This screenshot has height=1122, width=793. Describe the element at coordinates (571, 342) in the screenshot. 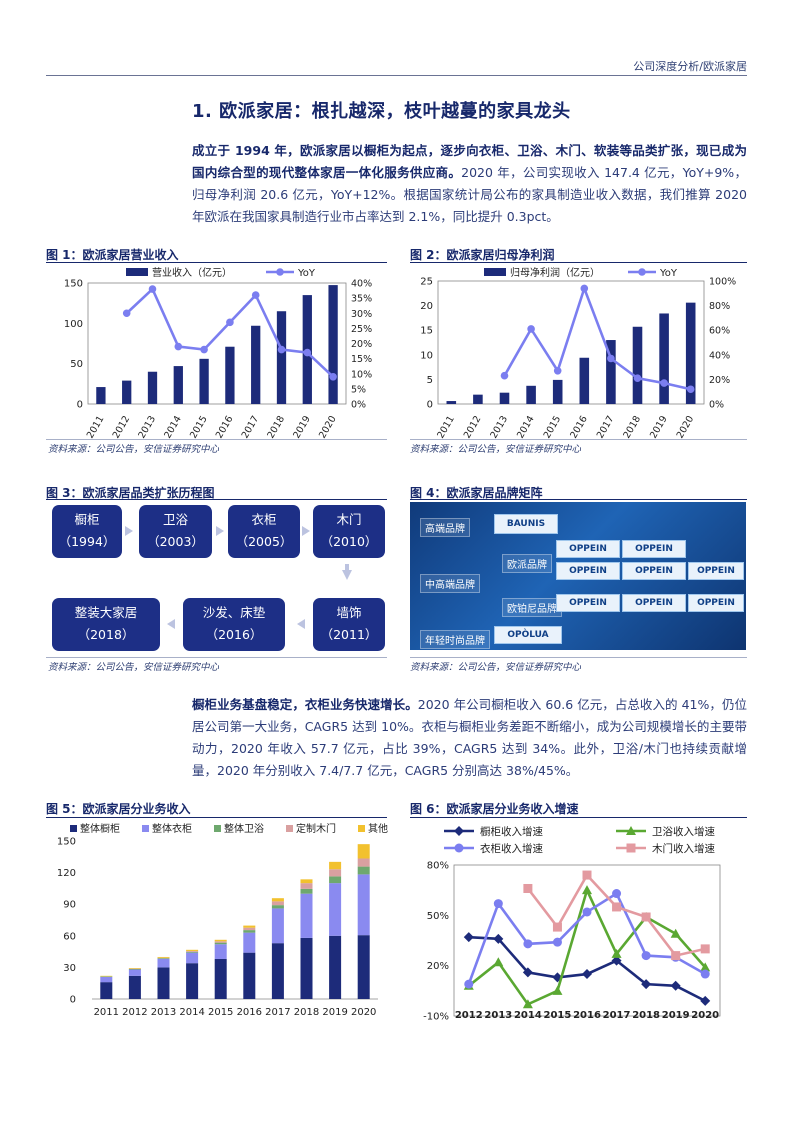

I see `plot-frame` at that location.